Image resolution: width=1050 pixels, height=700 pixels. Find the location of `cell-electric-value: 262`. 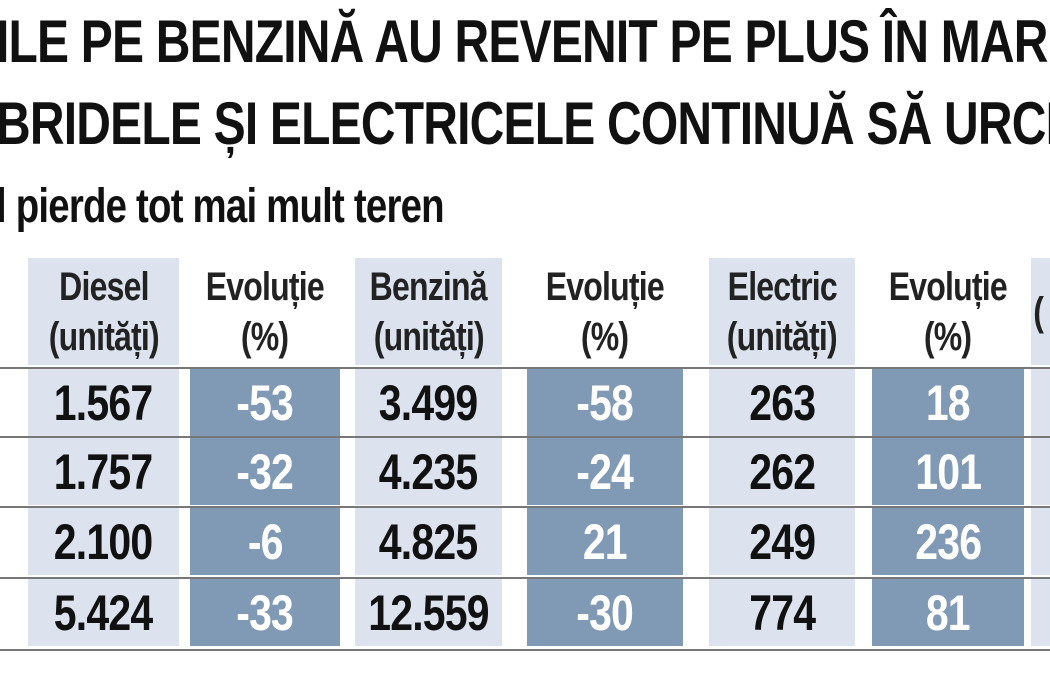

cell-electric-value: 262 is located at coordinates (782, 471).